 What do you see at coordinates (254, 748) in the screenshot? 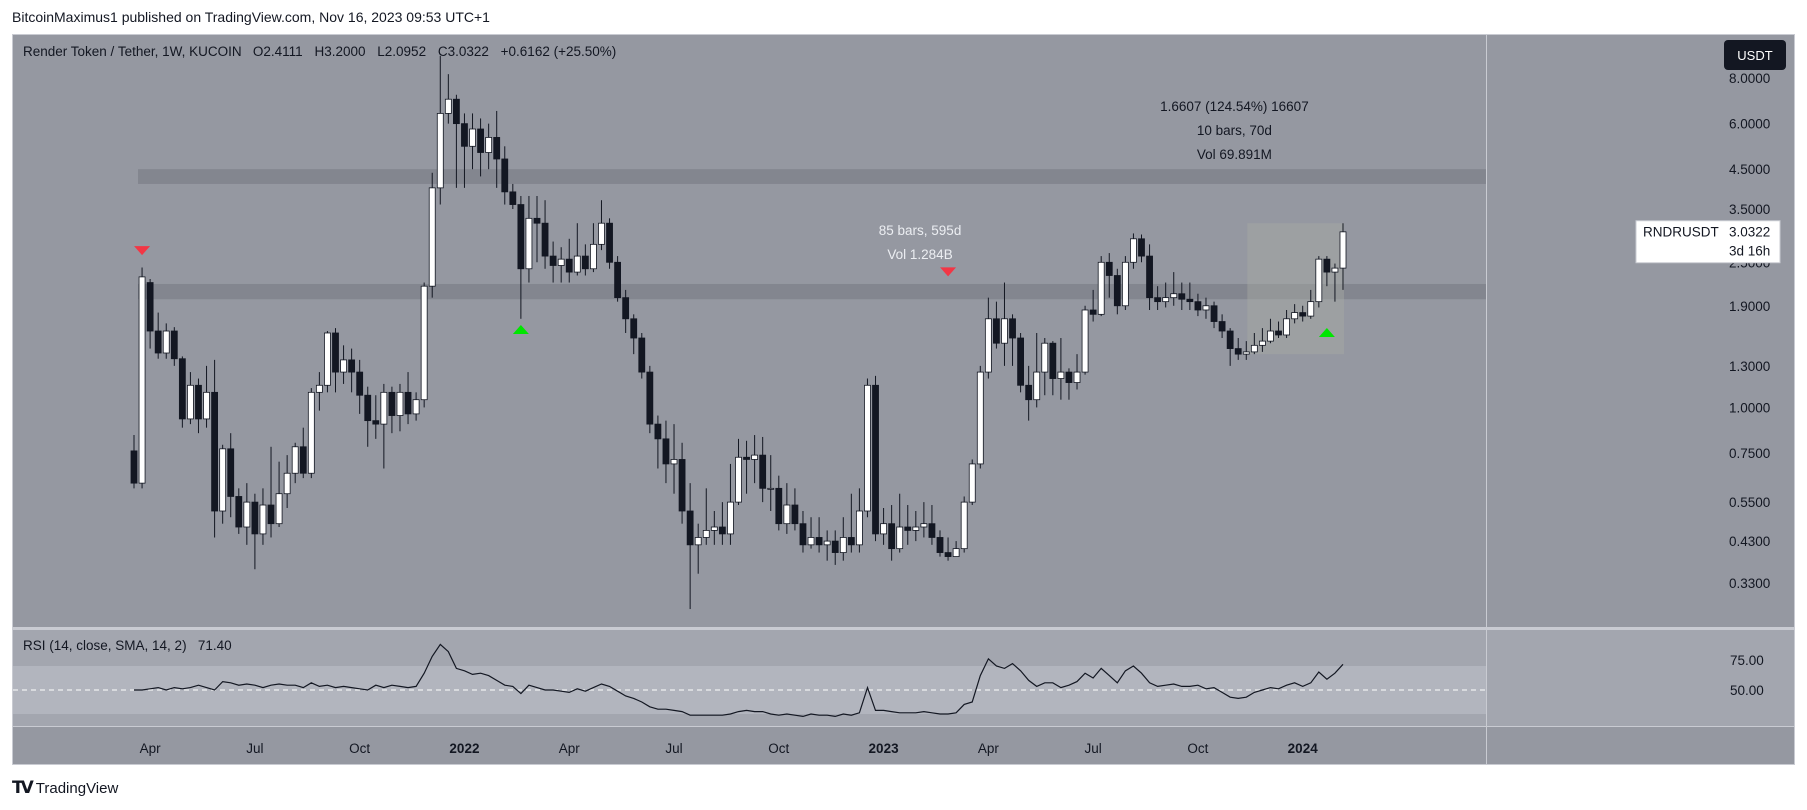
I see `time-tick-label: Jul` at bounding box center [254, 748].